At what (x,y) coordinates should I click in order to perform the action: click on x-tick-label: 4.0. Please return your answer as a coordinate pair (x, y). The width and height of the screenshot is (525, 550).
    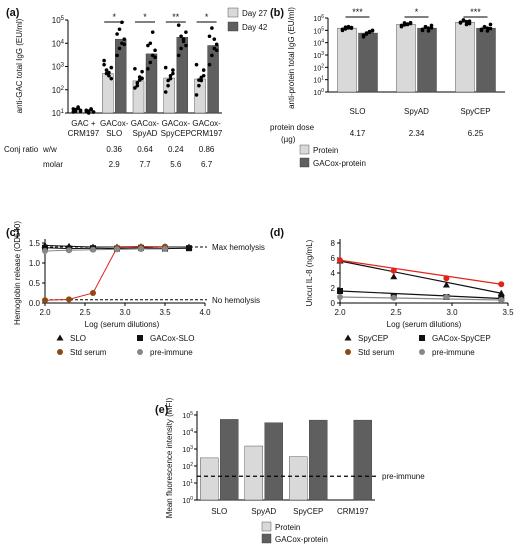
    Looking at the image, I should click on (205, 312).